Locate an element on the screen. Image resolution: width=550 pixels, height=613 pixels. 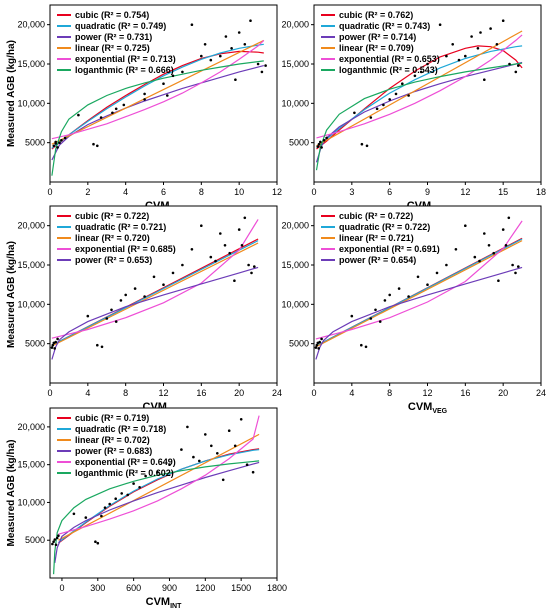
plot-frame is located at coordinates (163, 93).